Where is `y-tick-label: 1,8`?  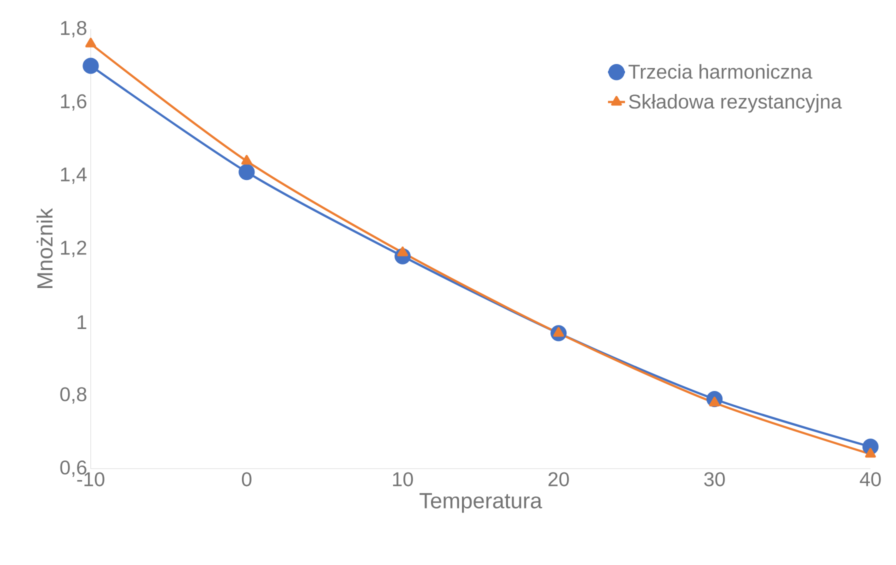 y-tick-label: 1,8 is located at coordinates (73, 29).